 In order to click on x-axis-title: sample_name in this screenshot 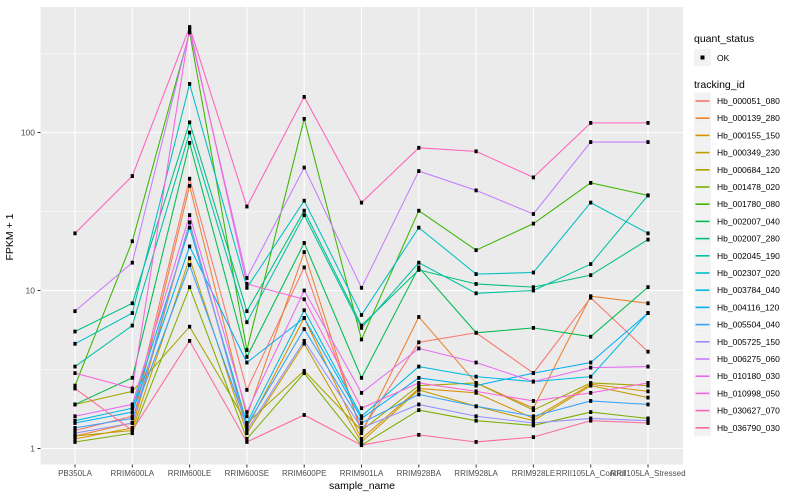, I will do `click(362, 486)`.